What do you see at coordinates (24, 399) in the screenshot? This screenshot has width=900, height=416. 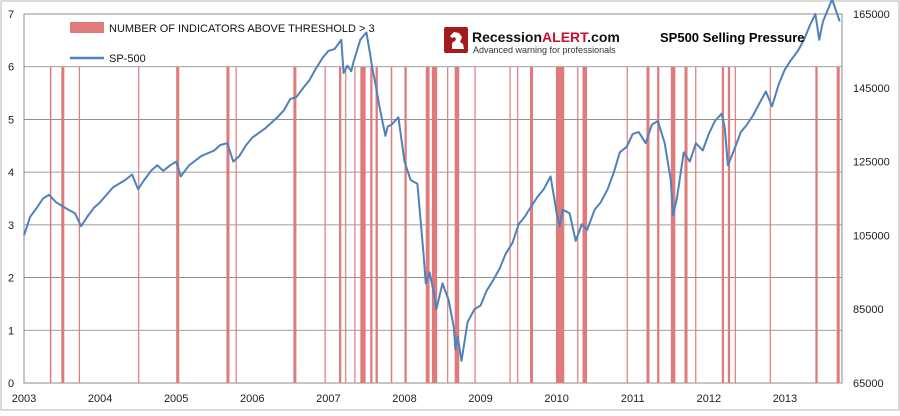 I see `x-tick-label: 2003` at bounding box center [24, 399].